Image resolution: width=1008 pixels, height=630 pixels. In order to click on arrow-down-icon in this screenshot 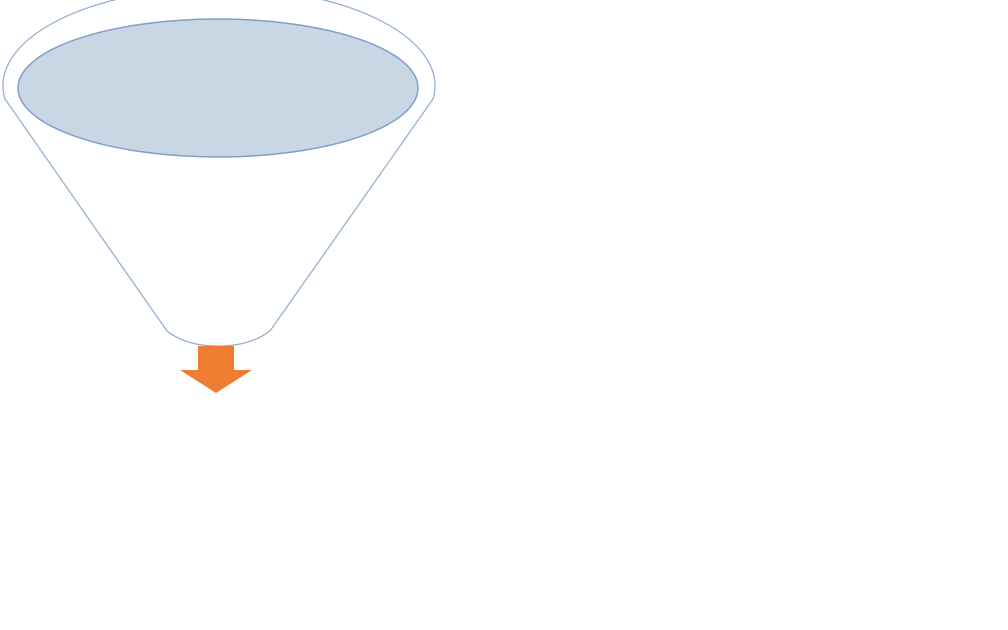, I will do `click(216, 369)`.